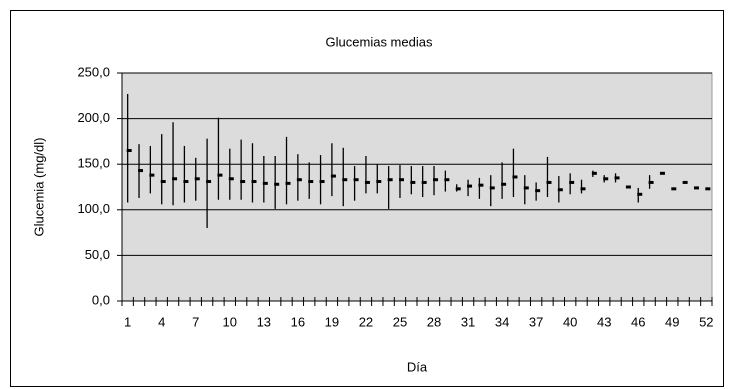  Describe the element at coordinates (638, 321) in the screenshot. I see `x-tick-label: 46` at that location.